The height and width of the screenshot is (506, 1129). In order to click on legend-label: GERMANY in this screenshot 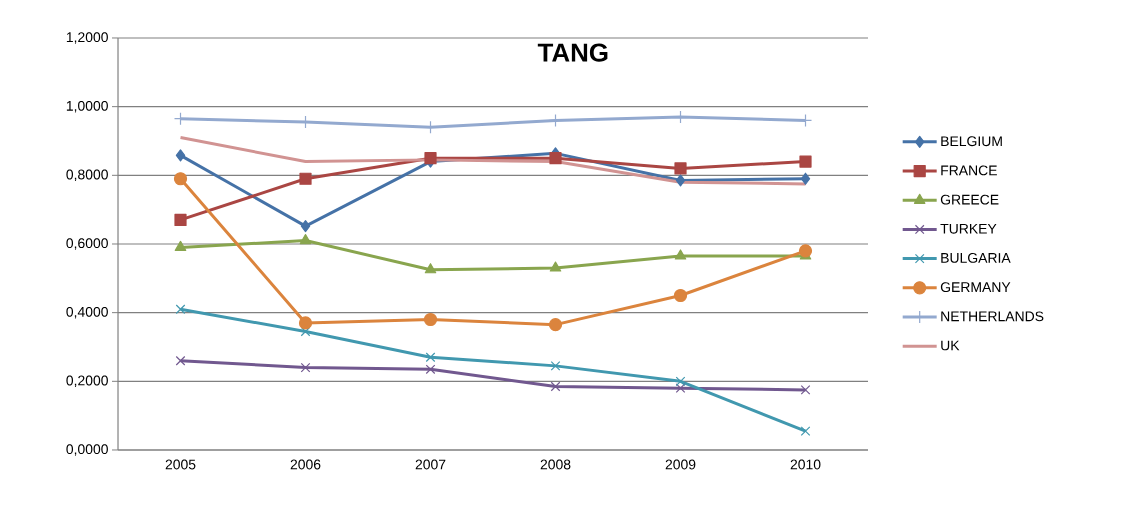, I will do `click(975, 287)`.